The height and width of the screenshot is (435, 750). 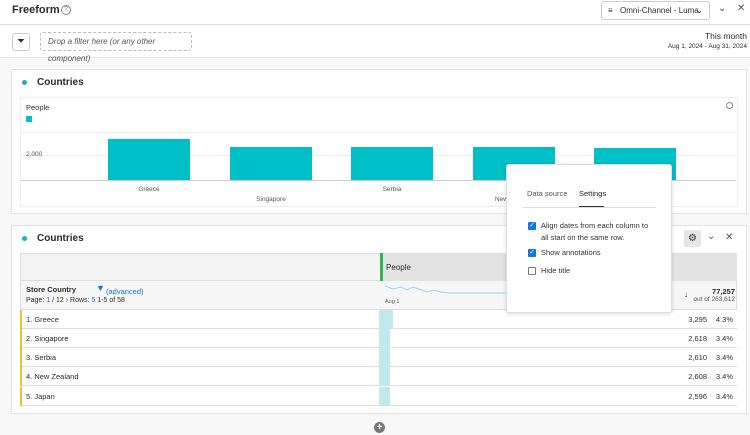 What do you see at coordinates (41, 357) in the screenshot?
I see `row-name: 3. Serbia` at bounding box center [41, 357].